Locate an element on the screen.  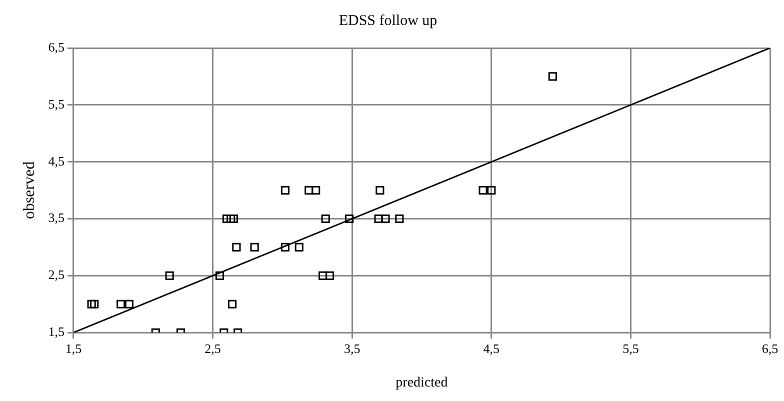
x-axis-title: predicted is located at coordinates (422, 382).